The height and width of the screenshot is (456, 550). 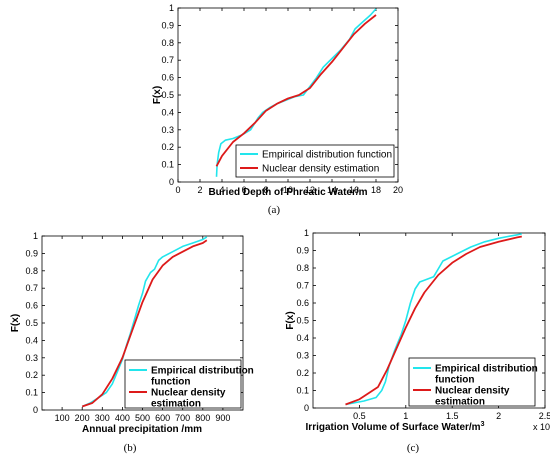 What do you see at coordinates (483, 424) in the screenshot?
I see `x-axis-label-superscript: 3` at bounding box center [483, 424].